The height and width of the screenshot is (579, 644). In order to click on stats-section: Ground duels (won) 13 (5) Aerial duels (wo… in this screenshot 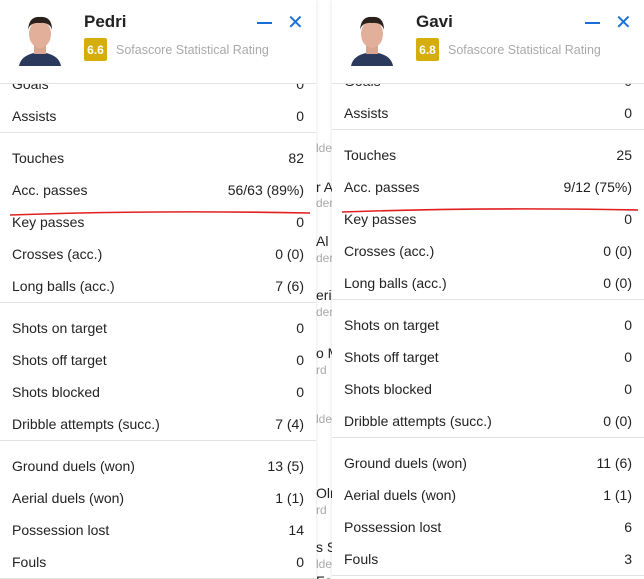, I will do `click(158, 510)`.